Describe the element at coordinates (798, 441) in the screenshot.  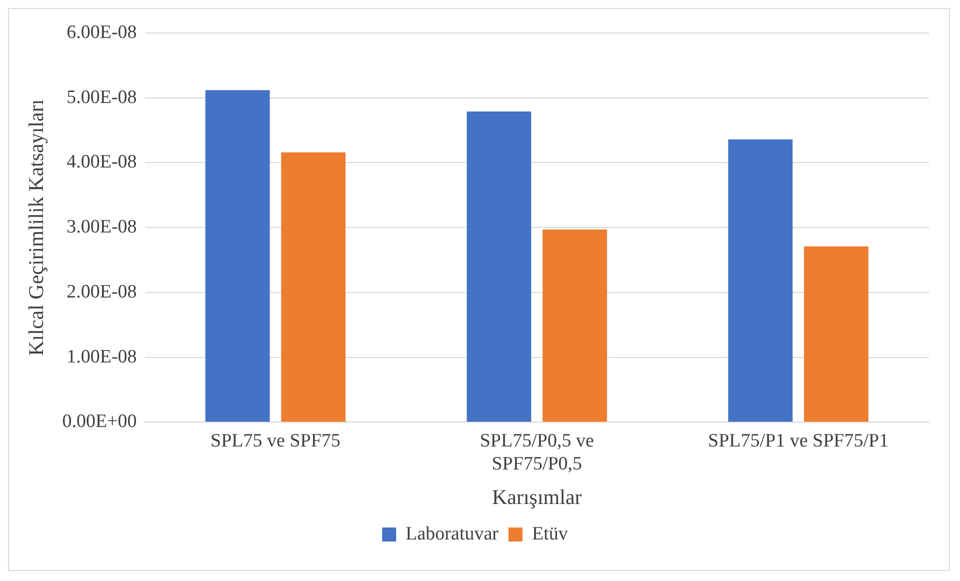
I see `x-tick-label: SPL75/P1 ve SPF75/P1` at that location.